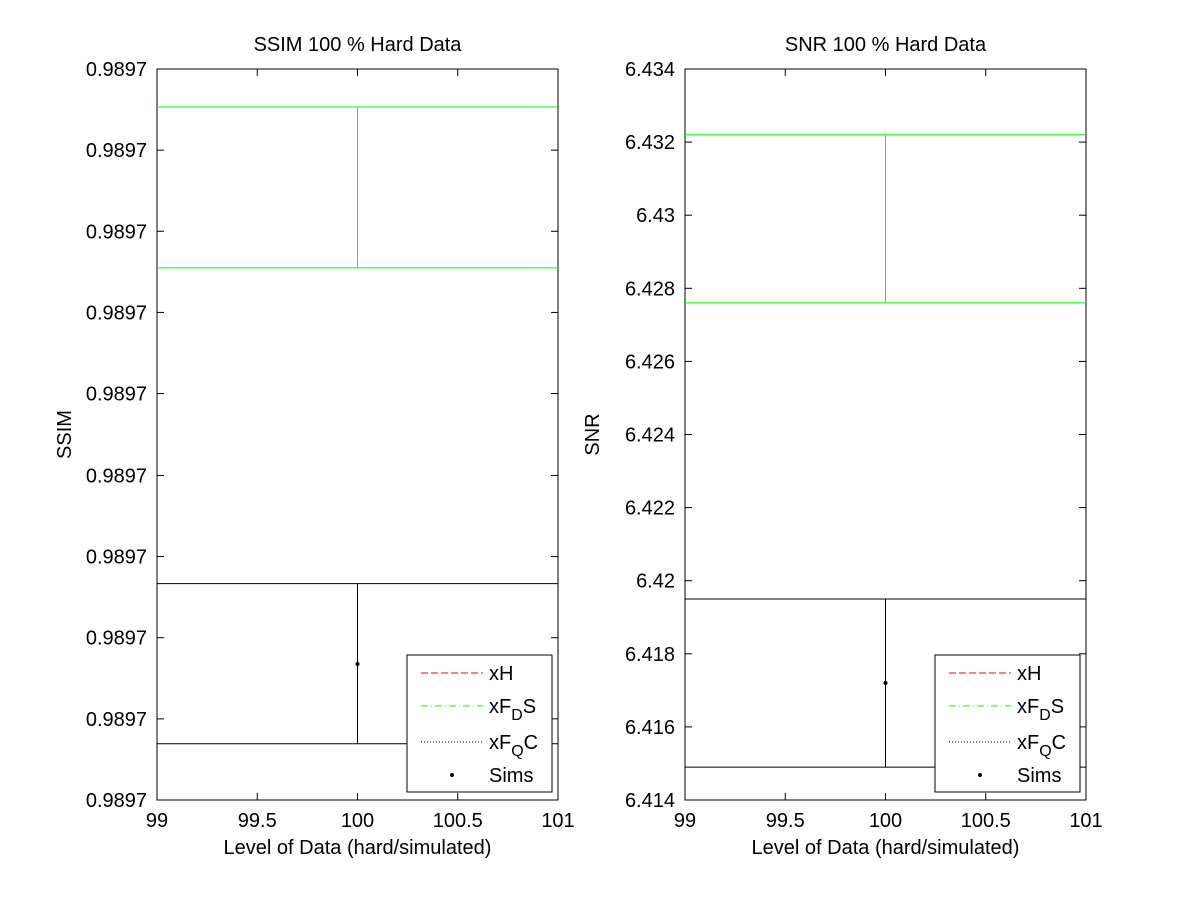 The height and width of the screenshot is (900, 1200). I want to click on y-tick-label: 6.42, so click(655, 582).